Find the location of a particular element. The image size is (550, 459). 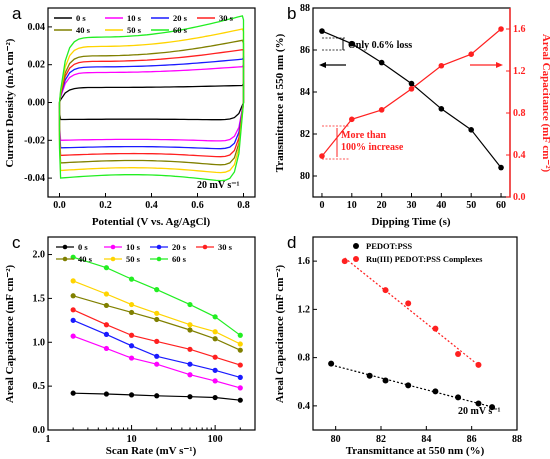

x-tick-label-d: 86 is located at coordinates (472, 439).